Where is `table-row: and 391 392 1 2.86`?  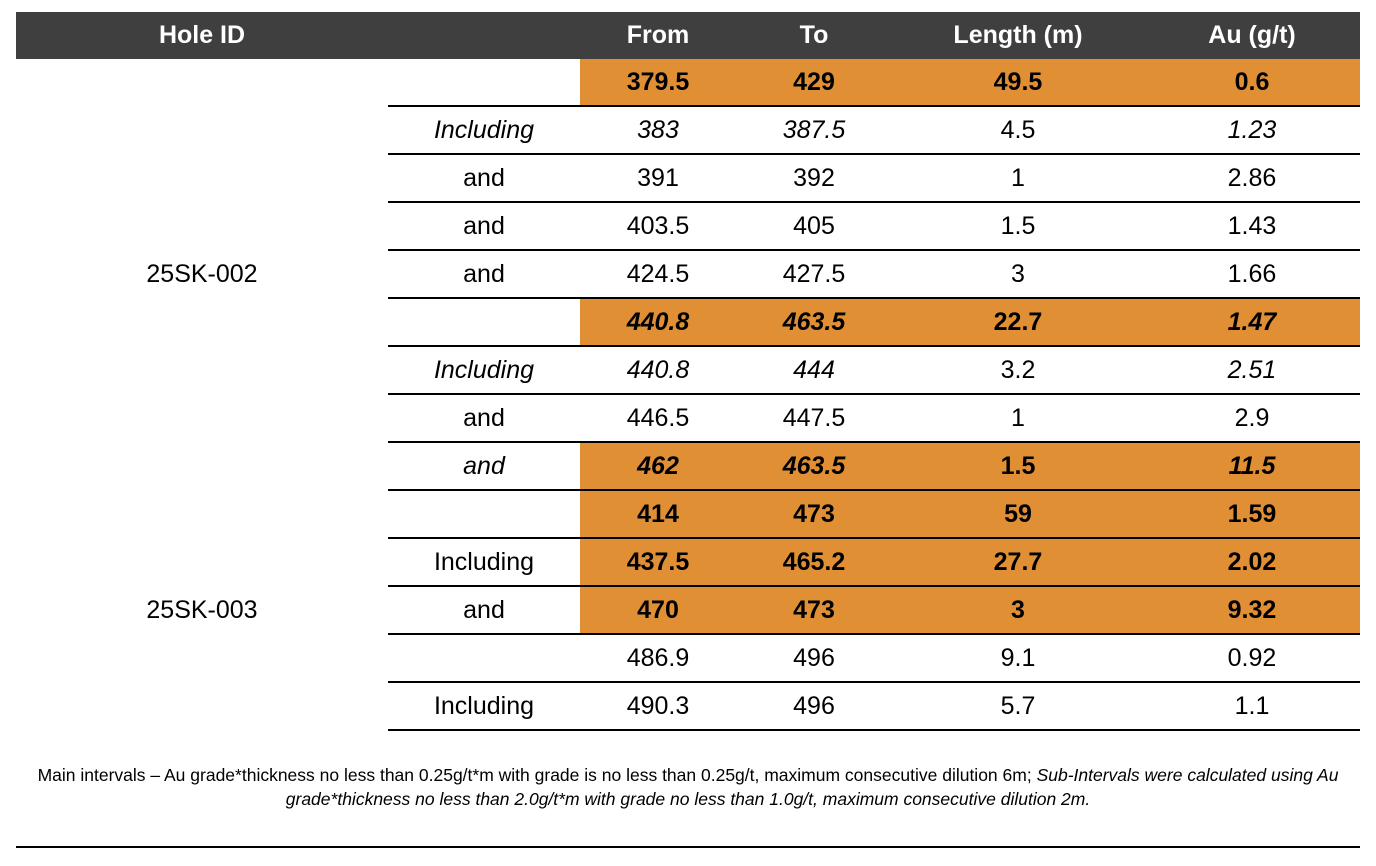 table-row: and 391 392 1 2.86 is located at coordinates (688, 178).